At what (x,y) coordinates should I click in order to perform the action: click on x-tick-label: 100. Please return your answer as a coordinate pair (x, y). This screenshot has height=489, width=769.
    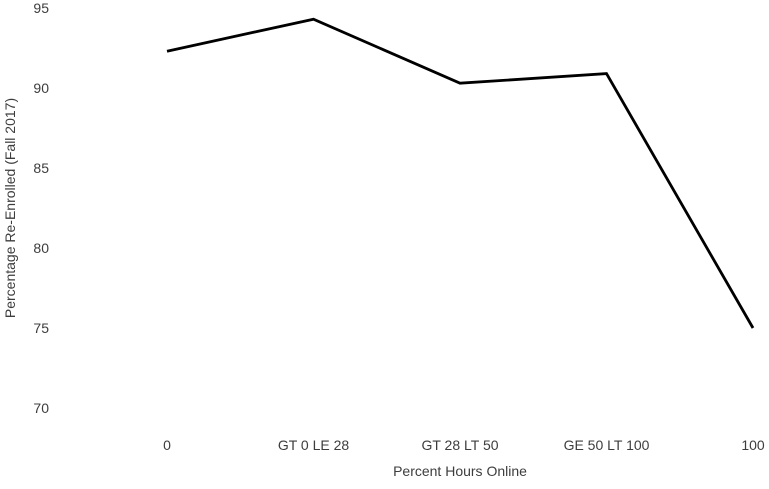
    Looking at the image, I should click on (753, 445).